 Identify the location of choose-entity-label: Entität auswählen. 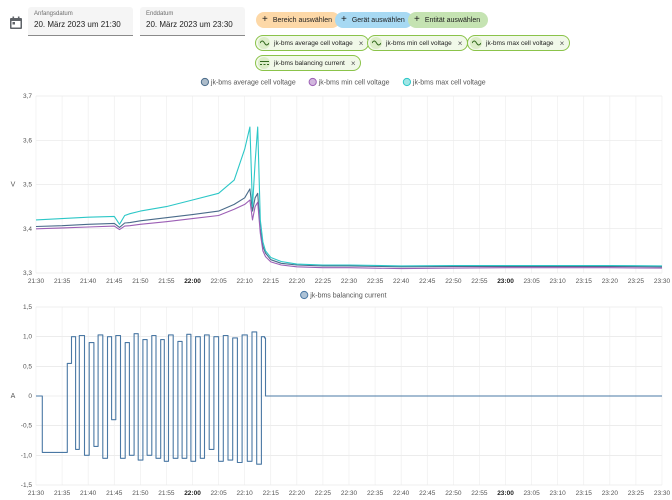
(452, 20).